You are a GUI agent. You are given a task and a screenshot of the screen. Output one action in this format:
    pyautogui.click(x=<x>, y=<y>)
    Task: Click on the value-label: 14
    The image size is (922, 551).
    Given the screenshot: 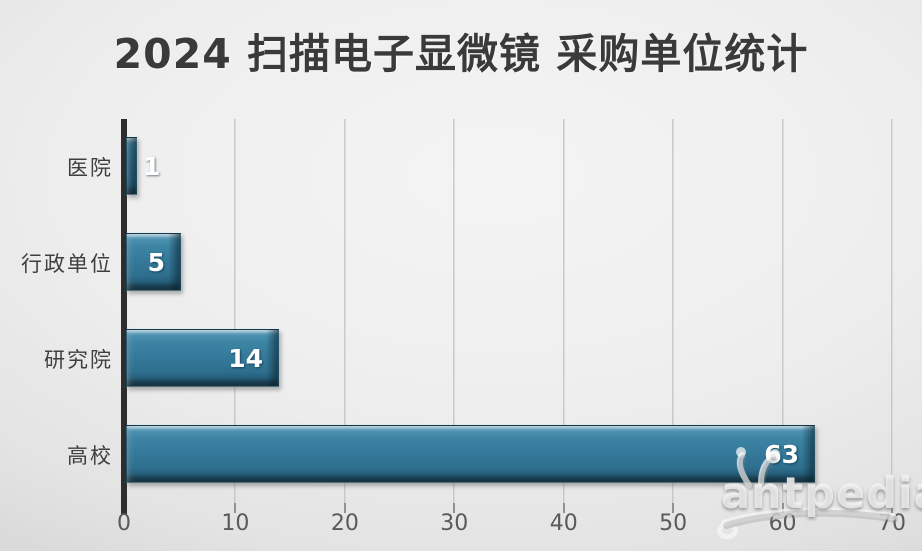 What is the action you would take?
    pyautogui.click(x=245, y=358)
    